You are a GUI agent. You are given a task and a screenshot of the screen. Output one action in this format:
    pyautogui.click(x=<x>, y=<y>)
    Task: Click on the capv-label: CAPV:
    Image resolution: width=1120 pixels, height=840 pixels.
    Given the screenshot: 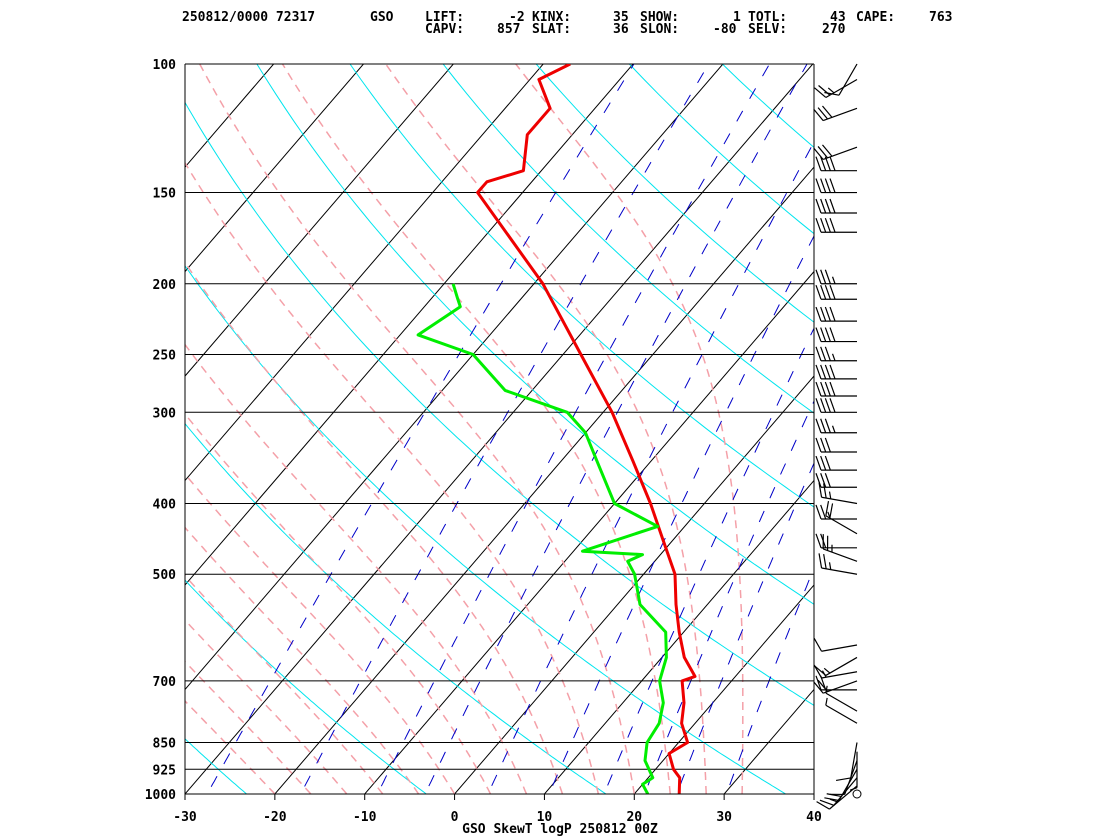 What is the action you would take?
    pyautogui.click(x=445, y=29)
    